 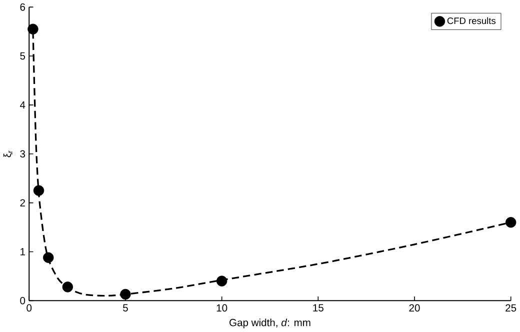 I want to click on x-tick-label: 0, so click(x=29, y=308).